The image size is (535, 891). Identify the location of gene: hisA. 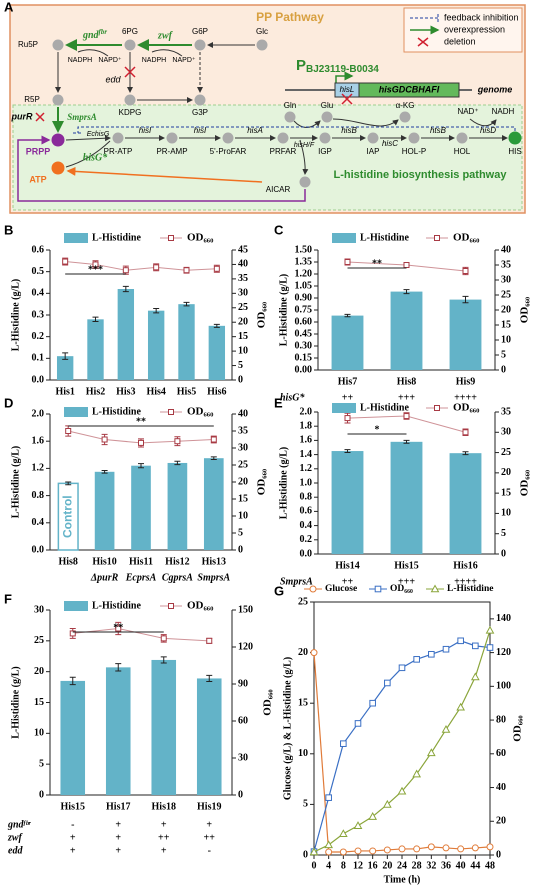
(255, 130).